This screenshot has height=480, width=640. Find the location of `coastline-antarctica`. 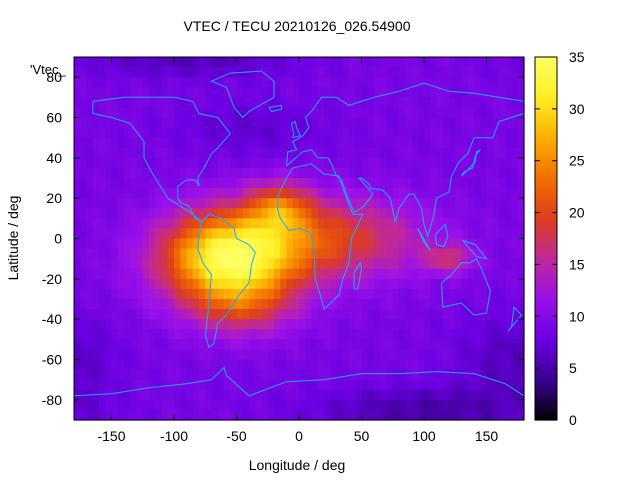

coastline-antarctica is located at coordinates (299, 381).